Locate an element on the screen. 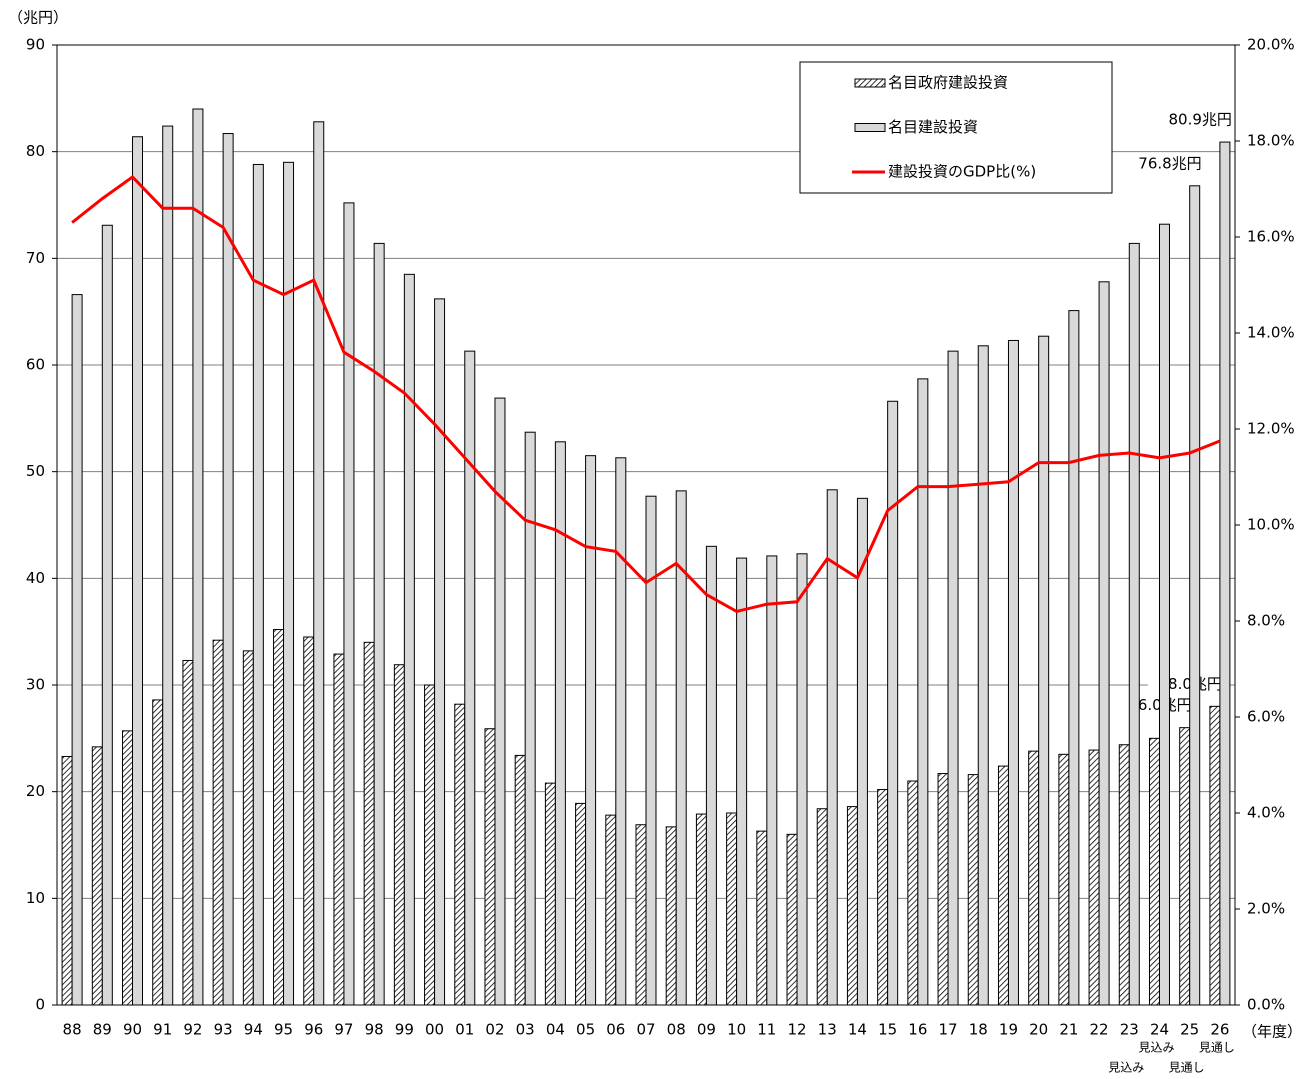 This screenshot has width=1303, height=1079. y-tick-label: 10 is located at coordinates (35, 898).